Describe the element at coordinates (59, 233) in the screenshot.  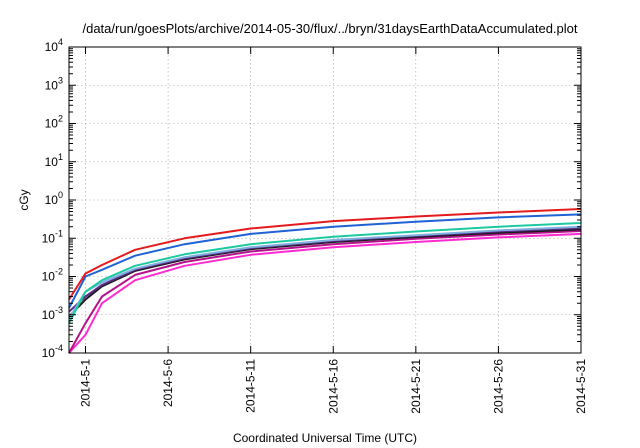
I see `y-tick-label-exponent: -1` at that location.